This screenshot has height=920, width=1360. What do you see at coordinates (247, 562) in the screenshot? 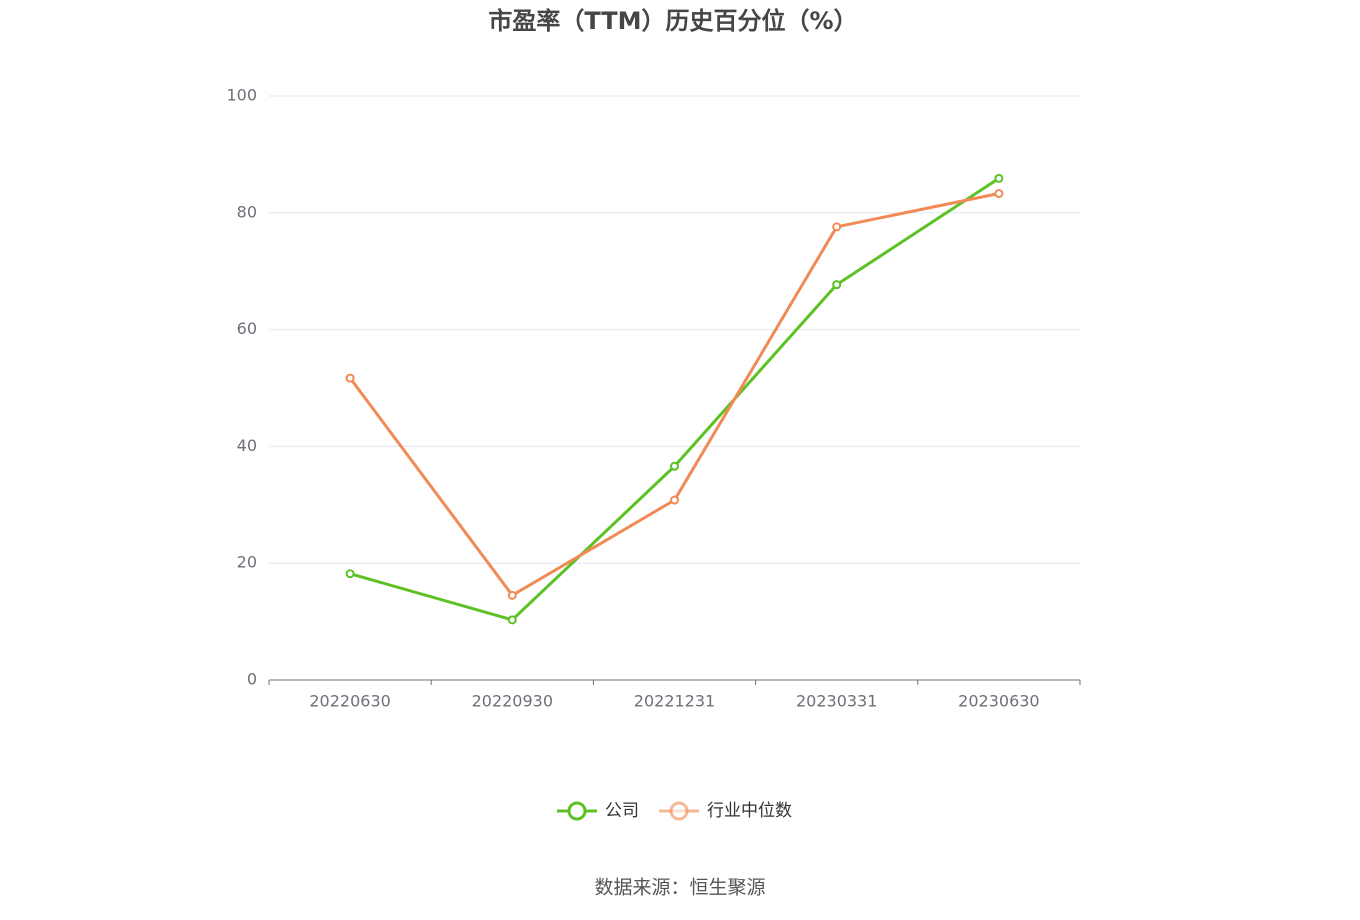
I see `y-tick-label: 20` at bounding box center [247, 562].